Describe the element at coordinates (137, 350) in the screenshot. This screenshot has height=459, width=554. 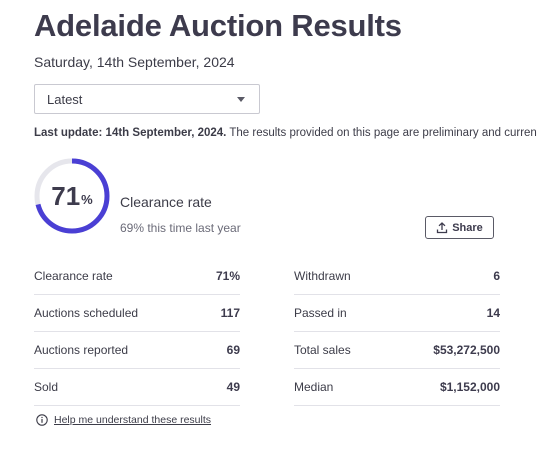
I see `stat-row-auctions-reported: Auctions reported 69` at that location.